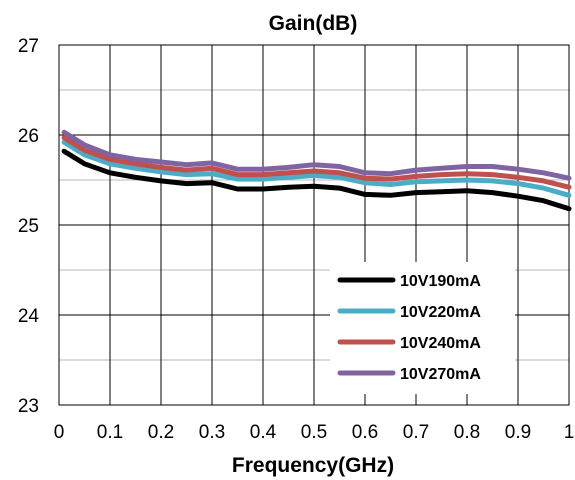 The image size is (575, 480). What do you see at coordinates (28, 46) in the screenshot?
I see `y-tick-label: 27` at bounding box center [28, 46].